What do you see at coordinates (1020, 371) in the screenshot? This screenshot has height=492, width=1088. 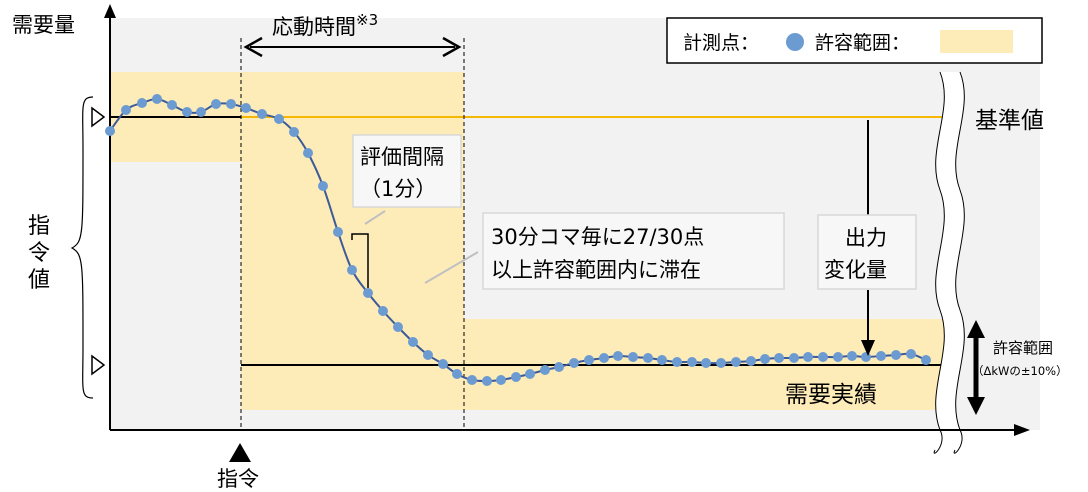 I see `tolerance-label-line2: （ΔkWの±10%）` at bounding box center [1020, 371].